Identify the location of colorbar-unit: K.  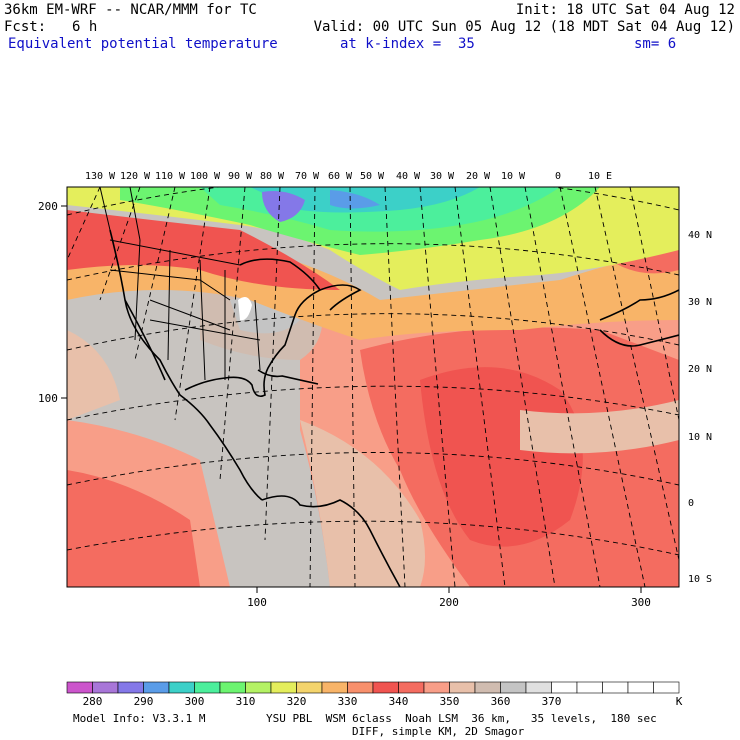
(679, 701).